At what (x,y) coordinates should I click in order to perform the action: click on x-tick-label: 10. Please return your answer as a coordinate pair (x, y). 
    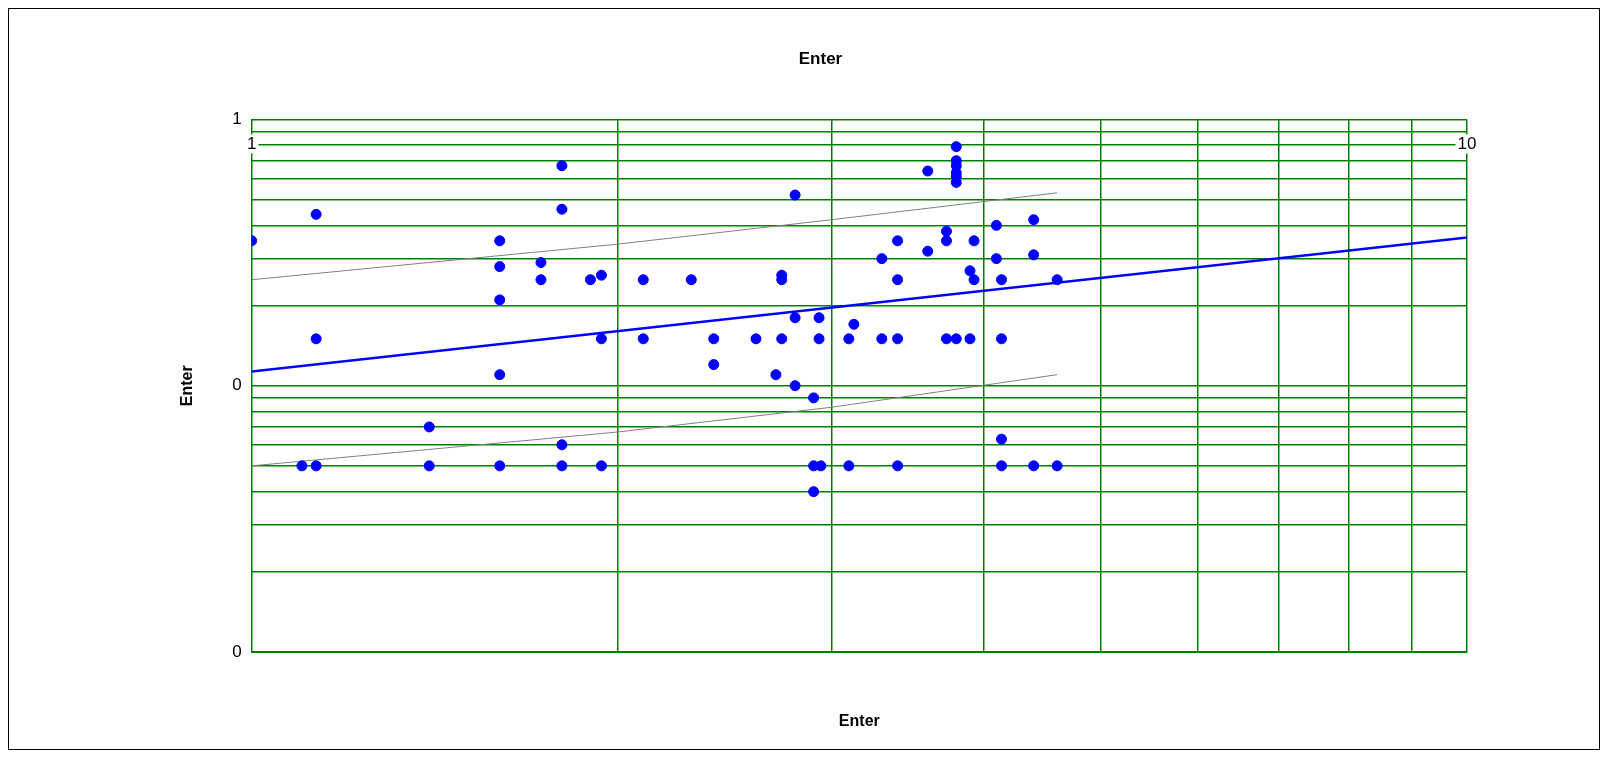
    Looking at the image, I should click on (1467, 143).